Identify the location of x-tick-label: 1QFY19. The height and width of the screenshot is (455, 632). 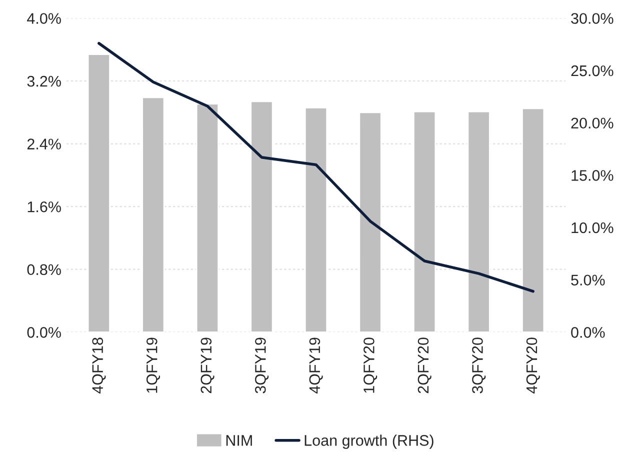
(153, 365).